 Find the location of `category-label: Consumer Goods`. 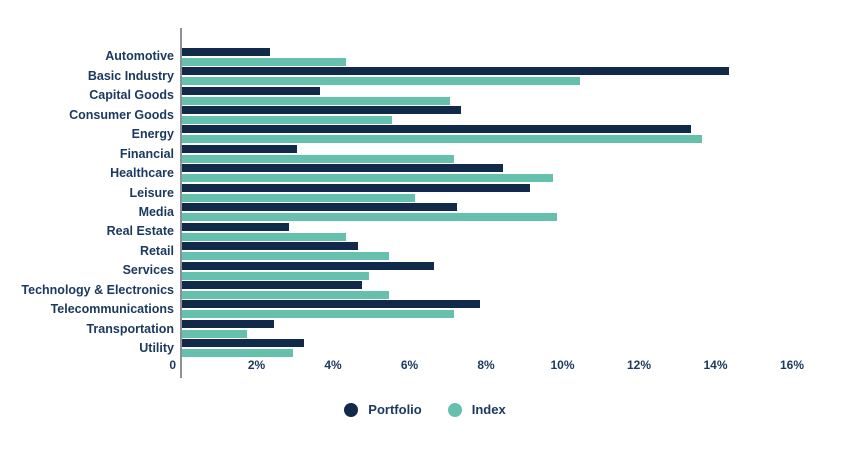

category-label: Consumer Goods is located at coordinates (121, 114).